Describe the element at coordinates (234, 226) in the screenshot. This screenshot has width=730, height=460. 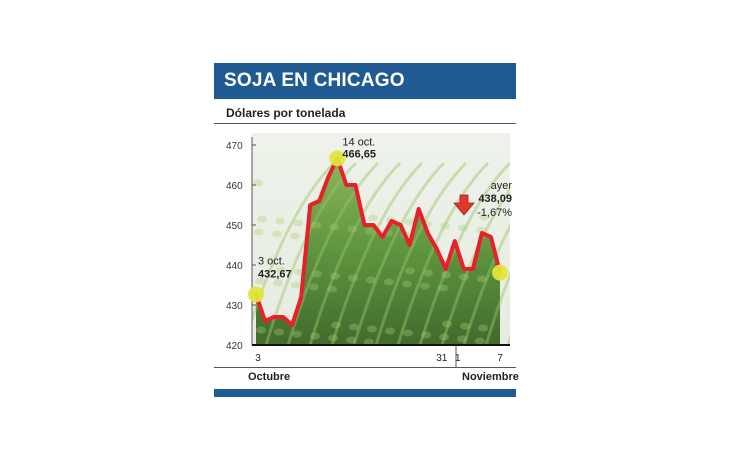
I see `y-tick-label: 450` at that location.